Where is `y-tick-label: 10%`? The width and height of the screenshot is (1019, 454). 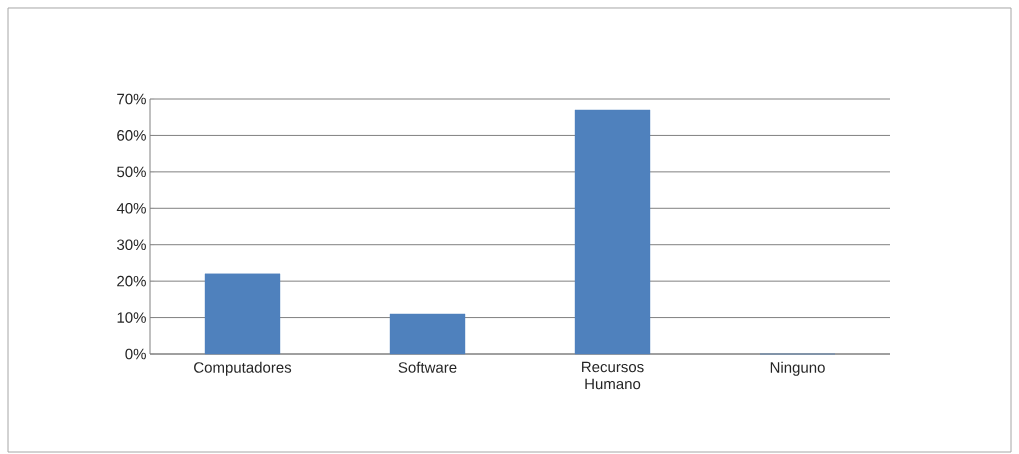
y-tick-label: 10% is located at coordinates (131, 317).